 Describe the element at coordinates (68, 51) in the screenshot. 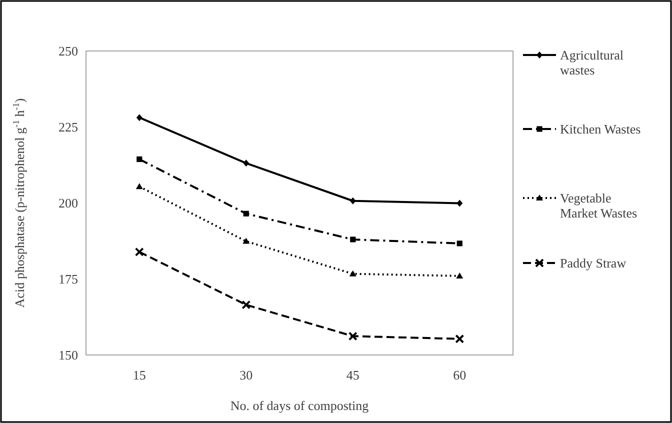

I see `y-tick-label: 250` at that location.